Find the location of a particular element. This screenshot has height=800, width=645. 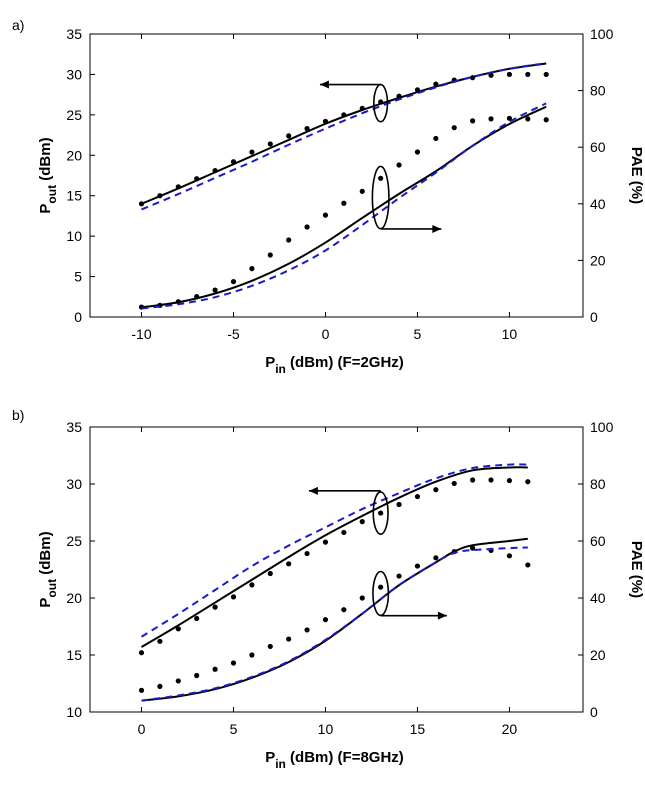

y-left-tick-label: 15 is located at coordinates (74, 655).